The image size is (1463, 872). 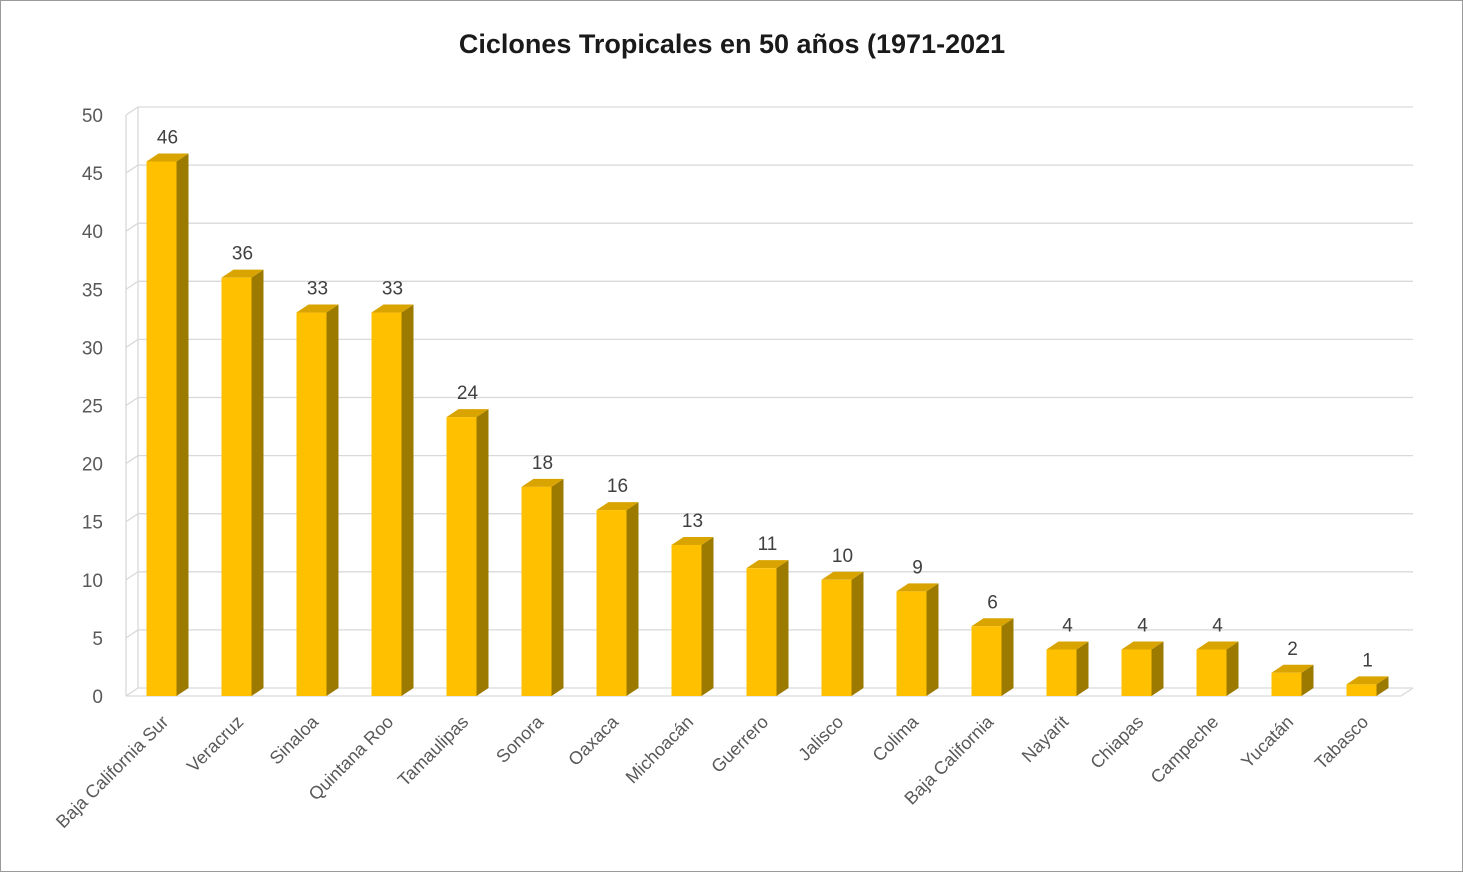 I want to click on floor-edge-right, so click(x=1407, y=692).